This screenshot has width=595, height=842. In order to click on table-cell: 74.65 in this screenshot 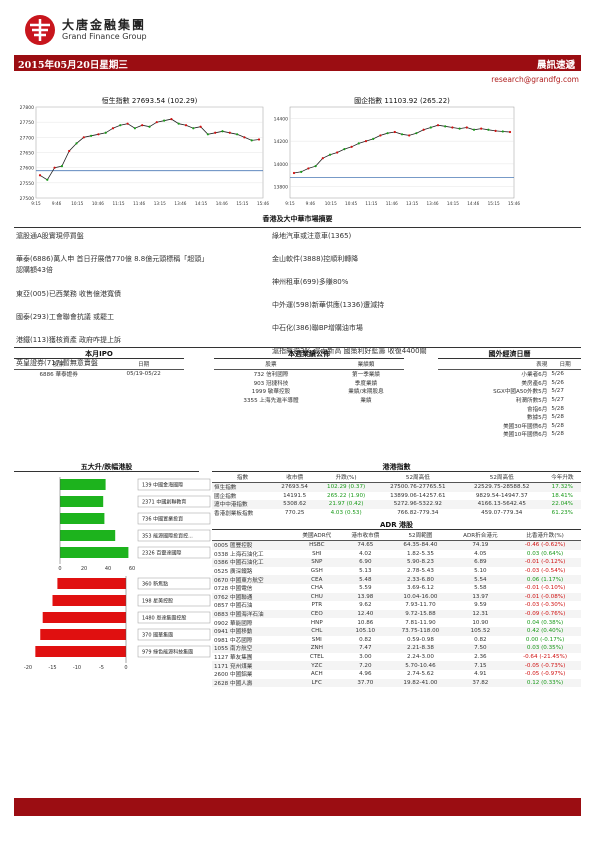, I will do `click(365, 545)`.